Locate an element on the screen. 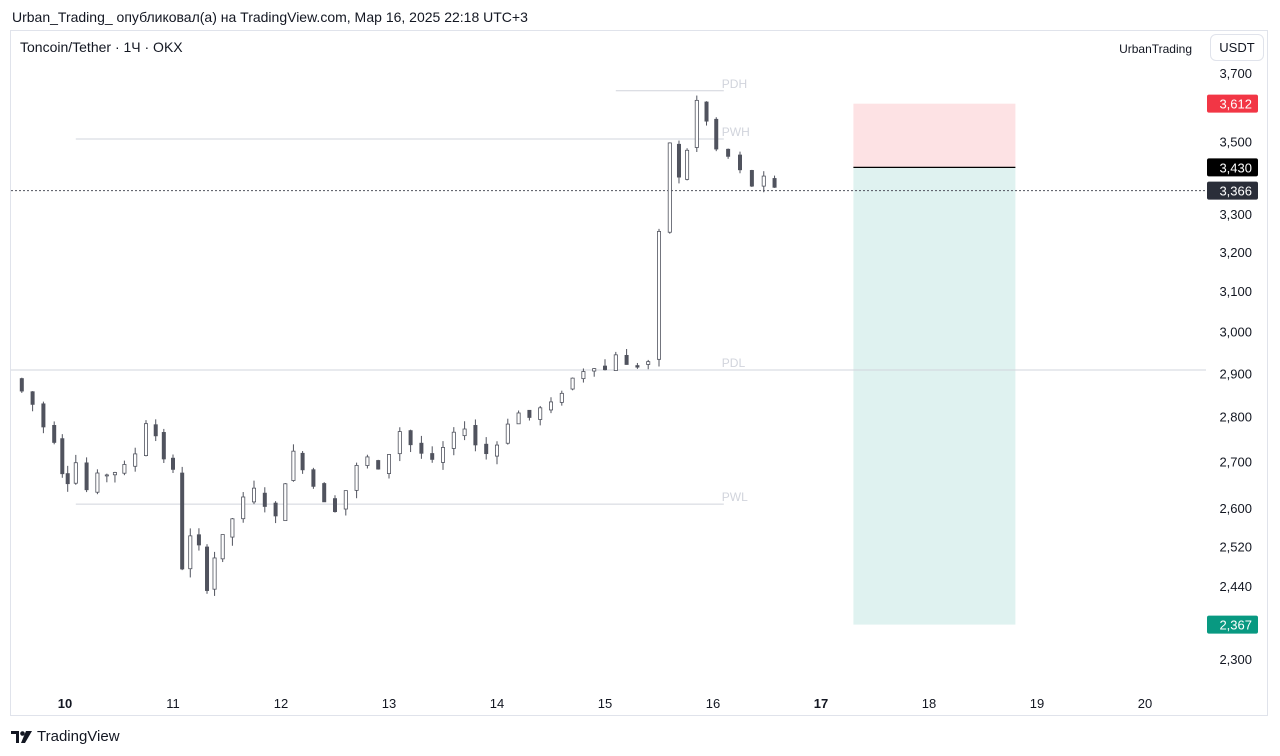 The width and height of the screenshot is (1280, 756). x-tick-label: 18 is located at coordinates (929, 703).